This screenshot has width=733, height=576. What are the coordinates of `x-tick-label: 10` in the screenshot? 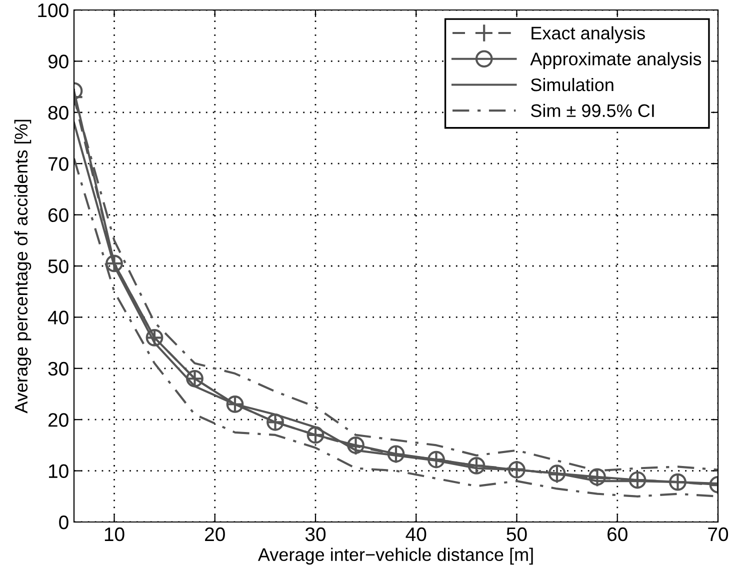 It's located at (114, 534).